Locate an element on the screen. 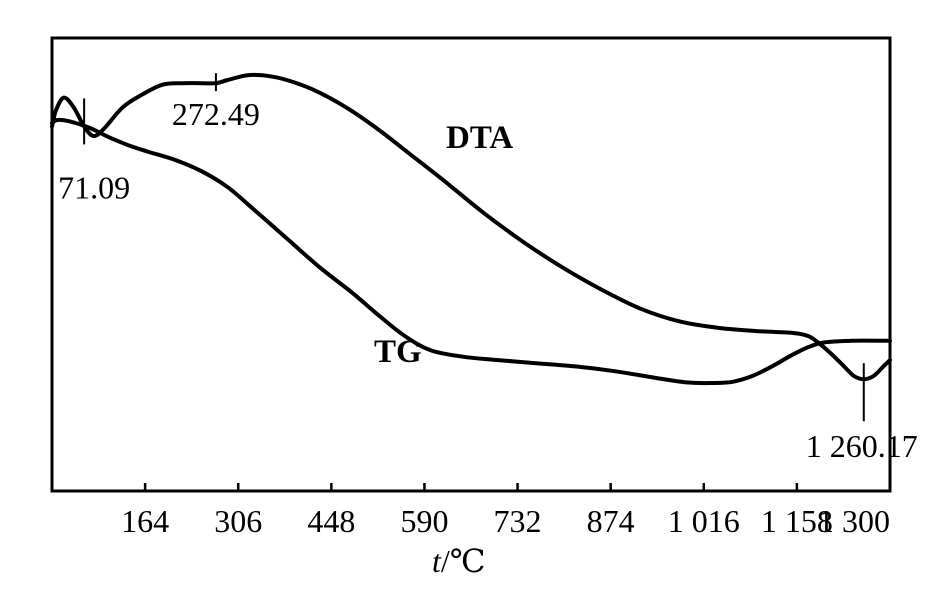 This screenshot has height=595, width=952. x-tick-label: 1 016 is located at coordinates (704, 521).